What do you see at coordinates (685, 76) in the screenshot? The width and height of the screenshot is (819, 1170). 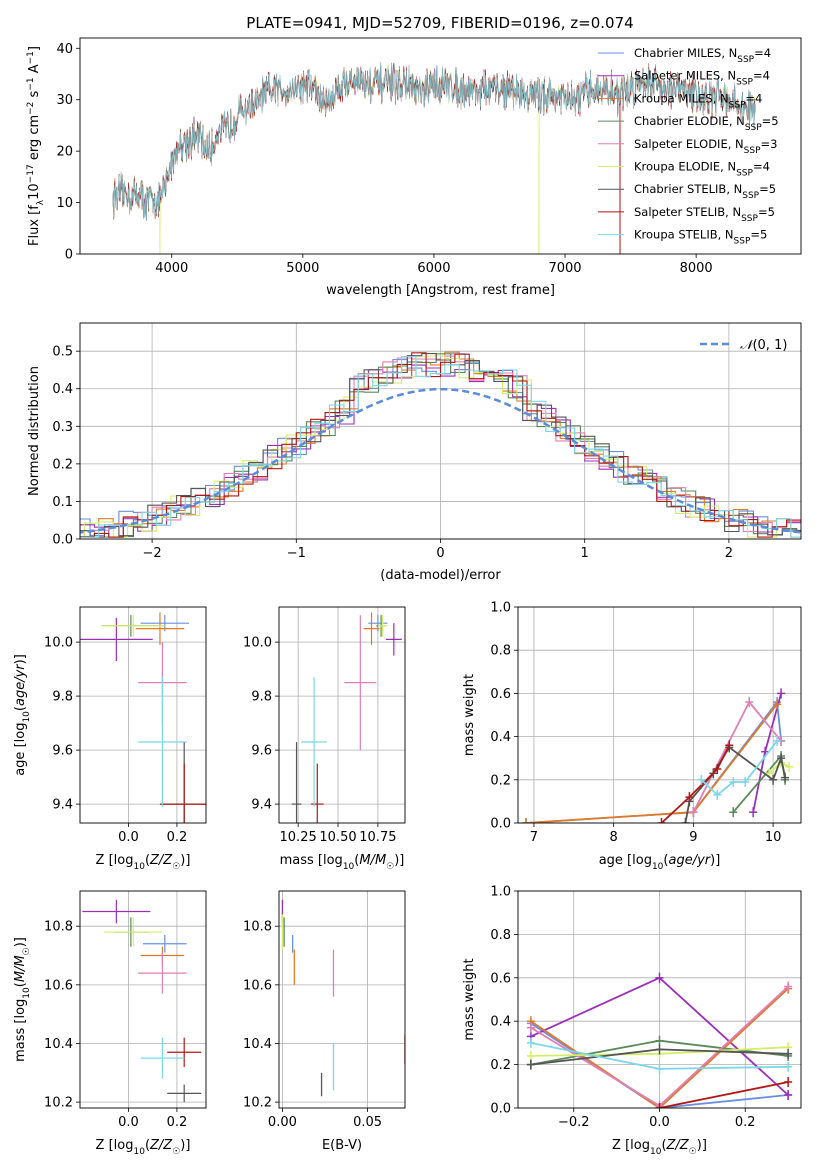 I see `label-part: Salpeter MILES, N` at bounding box center [685, 76].